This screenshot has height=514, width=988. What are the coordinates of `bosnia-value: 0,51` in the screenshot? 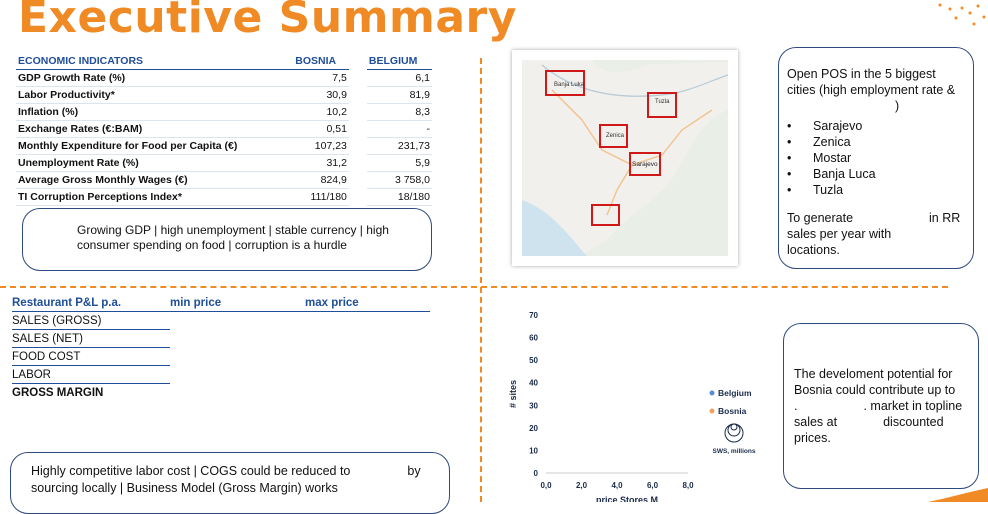 It's located at (321, 129).